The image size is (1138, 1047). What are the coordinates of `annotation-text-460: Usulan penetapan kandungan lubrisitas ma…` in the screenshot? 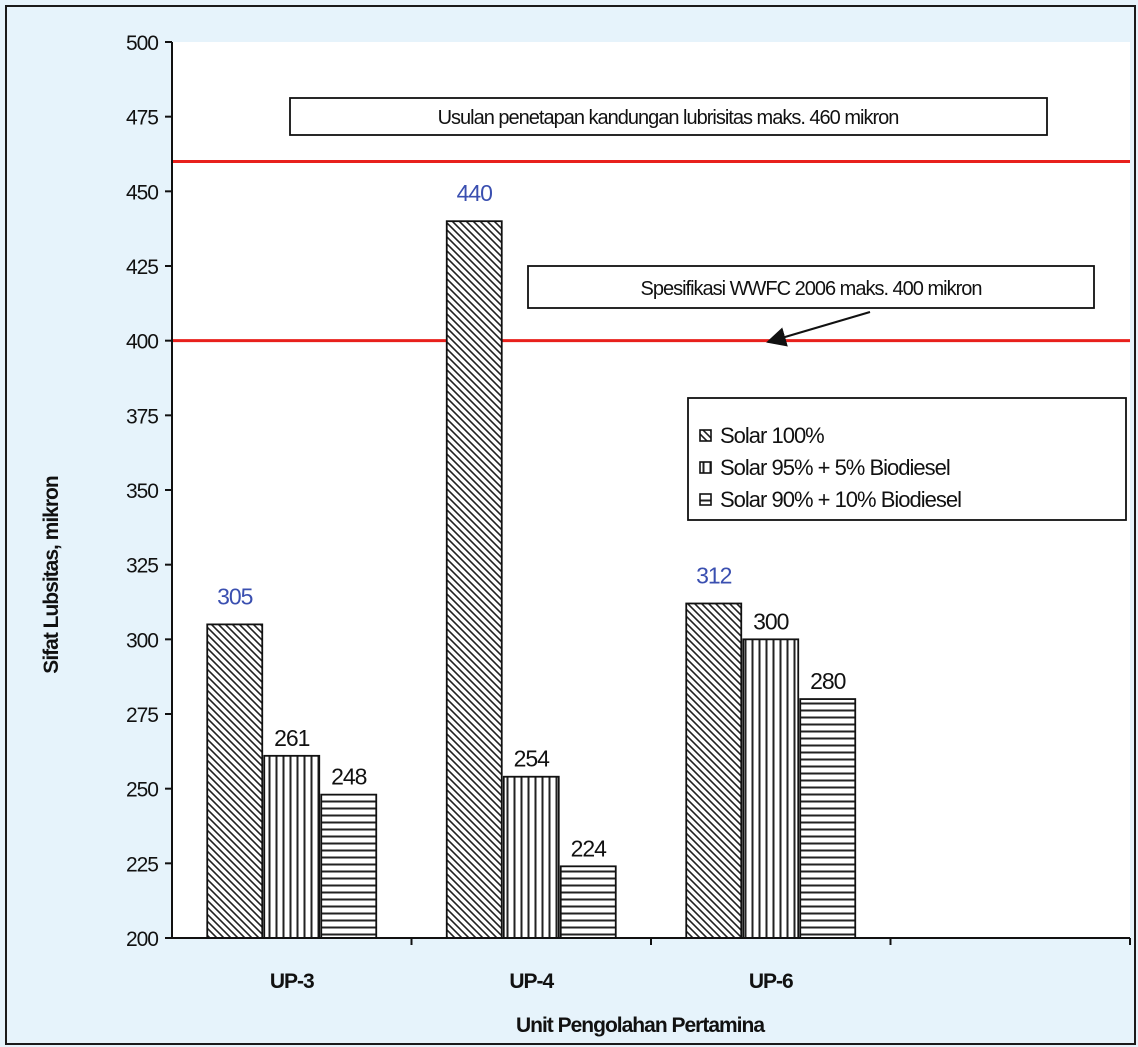 It's located at (668, 118).